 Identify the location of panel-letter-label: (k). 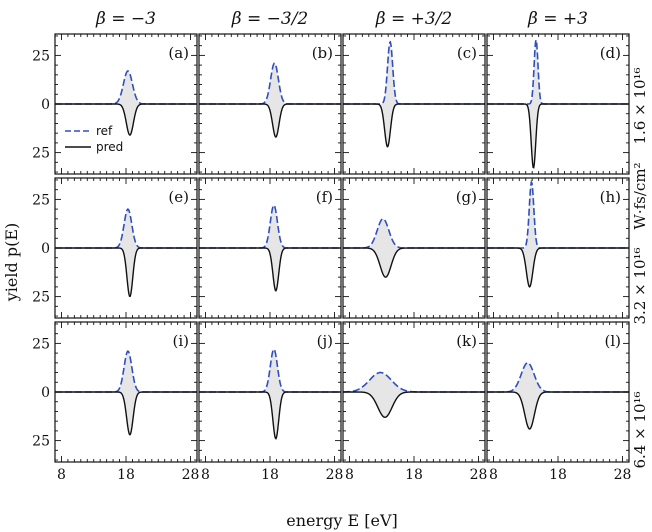
(466, 341).